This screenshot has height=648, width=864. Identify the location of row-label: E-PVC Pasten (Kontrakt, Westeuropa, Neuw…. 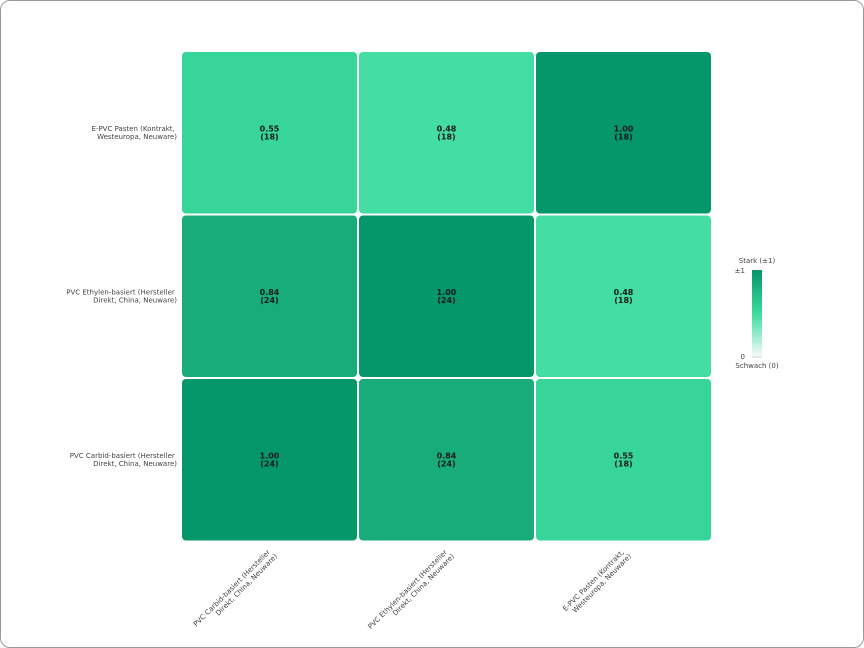
(135, 133).